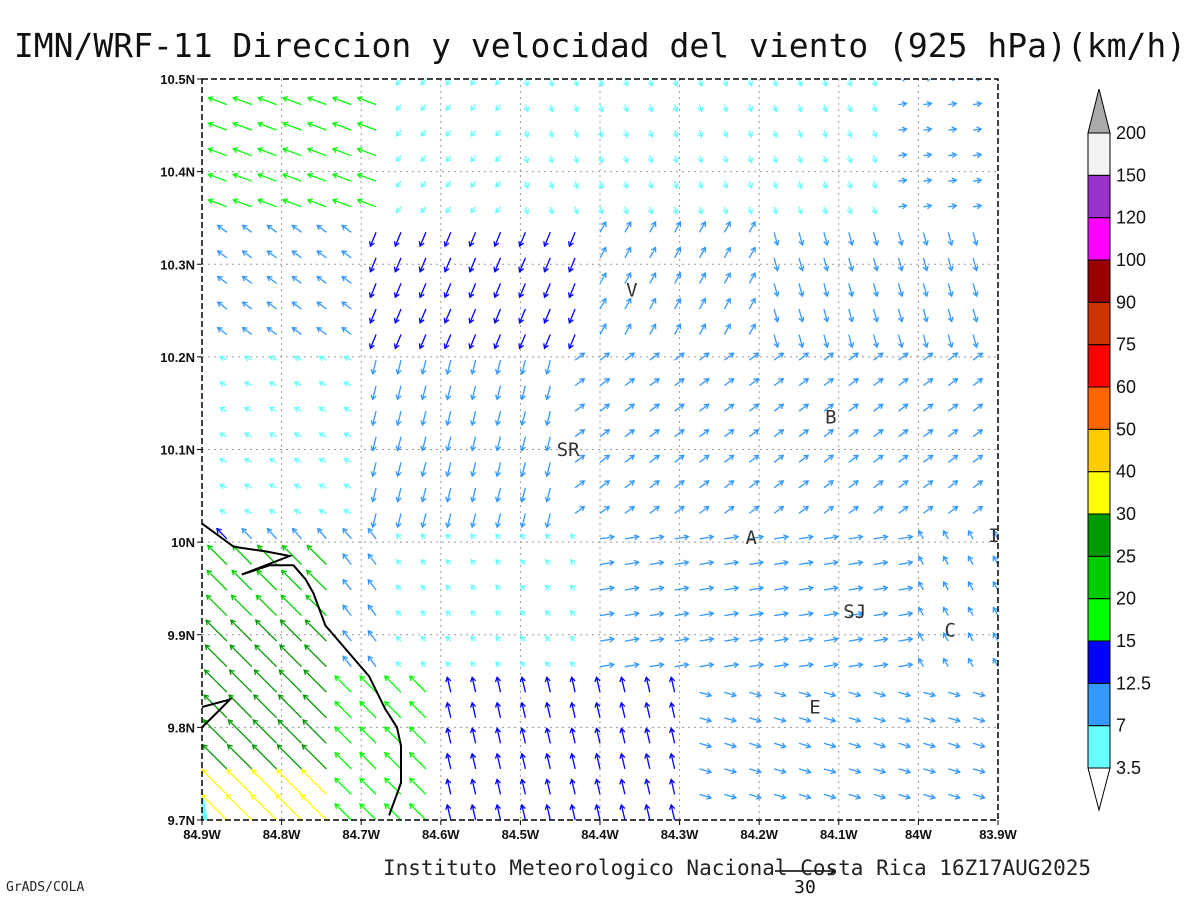 Image resolution: width=1200 pixels, height=900 pixels. I want to click on colorbar-label: 75, so click(1126, 345).